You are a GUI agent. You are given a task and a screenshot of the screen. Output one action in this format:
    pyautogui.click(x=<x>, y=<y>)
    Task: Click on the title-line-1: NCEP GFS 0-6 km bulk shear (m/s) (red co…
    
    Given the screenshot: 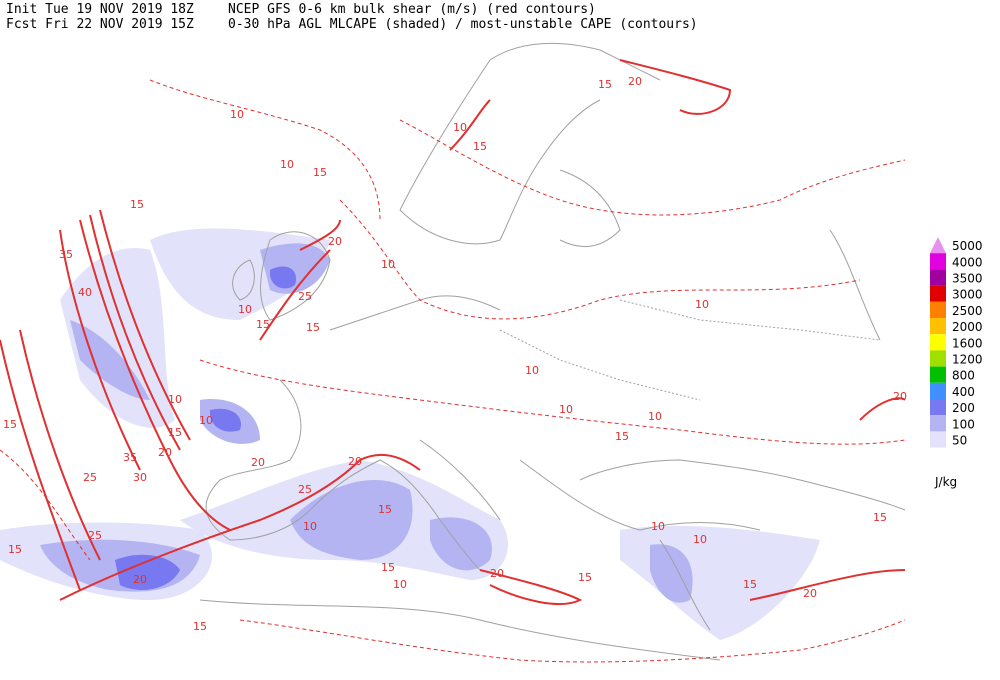 What is the action you would take?
    pyautogui.click(x=412, y=9)
    